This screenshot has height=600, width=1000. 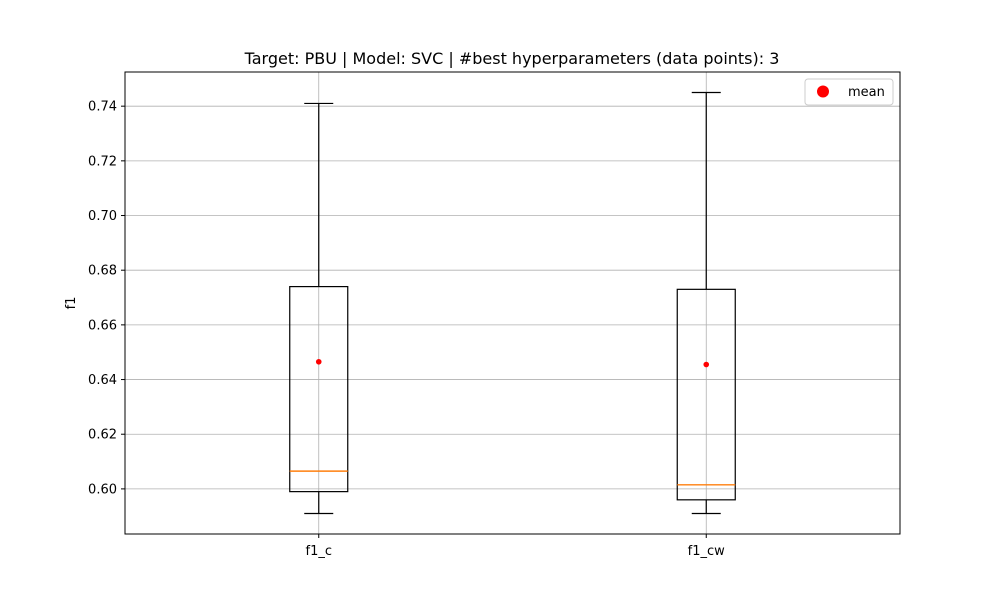 I want to click on box-f1_cw, so click(x=706, y=303).